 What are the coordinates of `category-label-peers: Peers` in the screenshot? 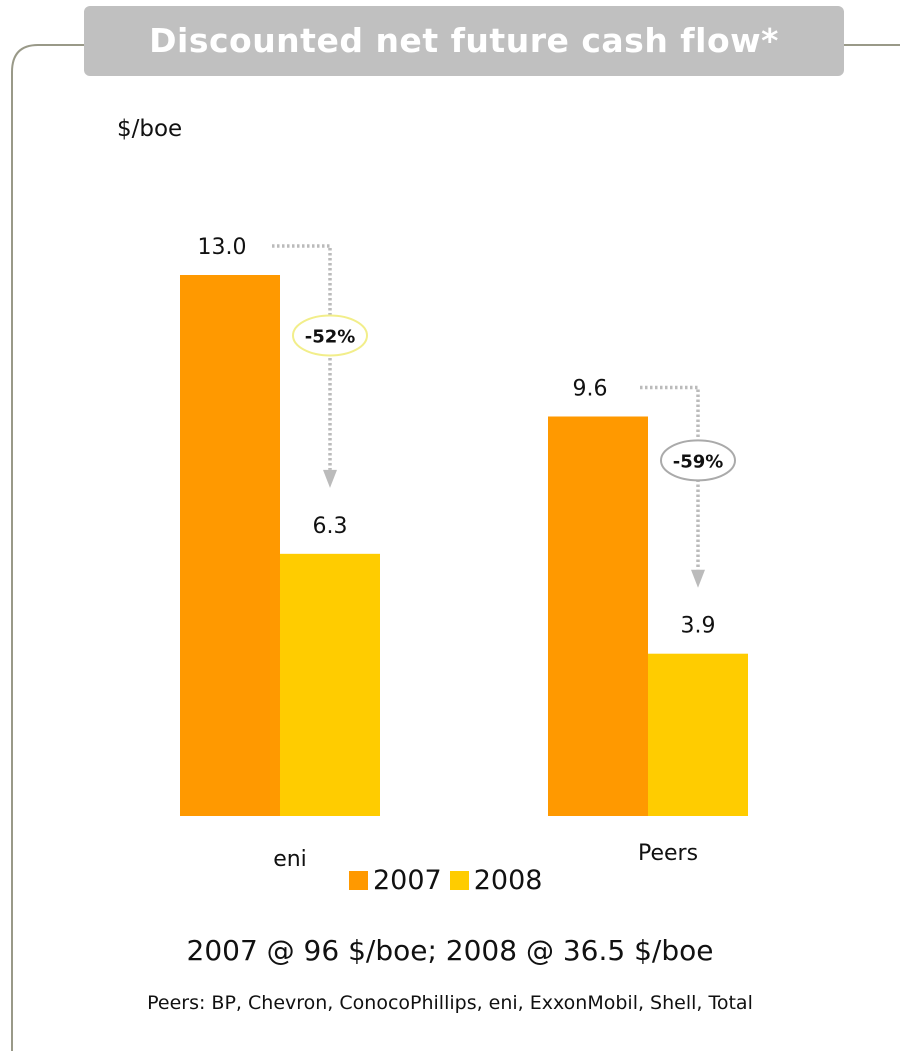 It's located at (668, 853).